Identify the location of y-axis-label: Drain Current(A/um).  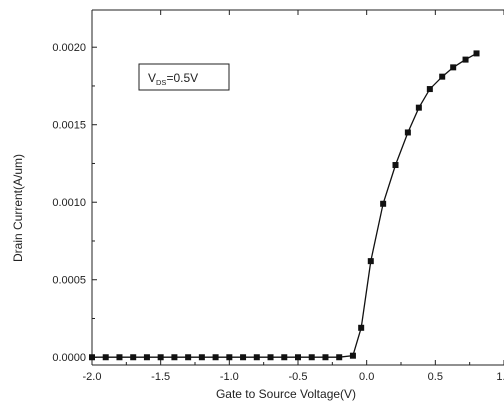
(18, 208).